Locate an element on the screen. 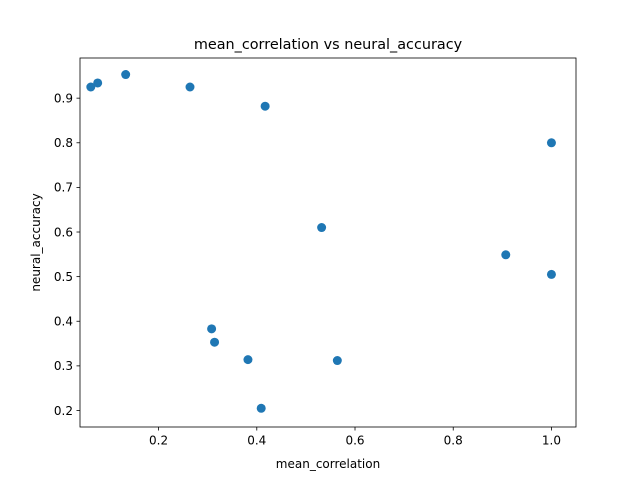 This screenshot has height=480, width=640. y-tick-label: 0.8 is located at coordinates (63, 143).